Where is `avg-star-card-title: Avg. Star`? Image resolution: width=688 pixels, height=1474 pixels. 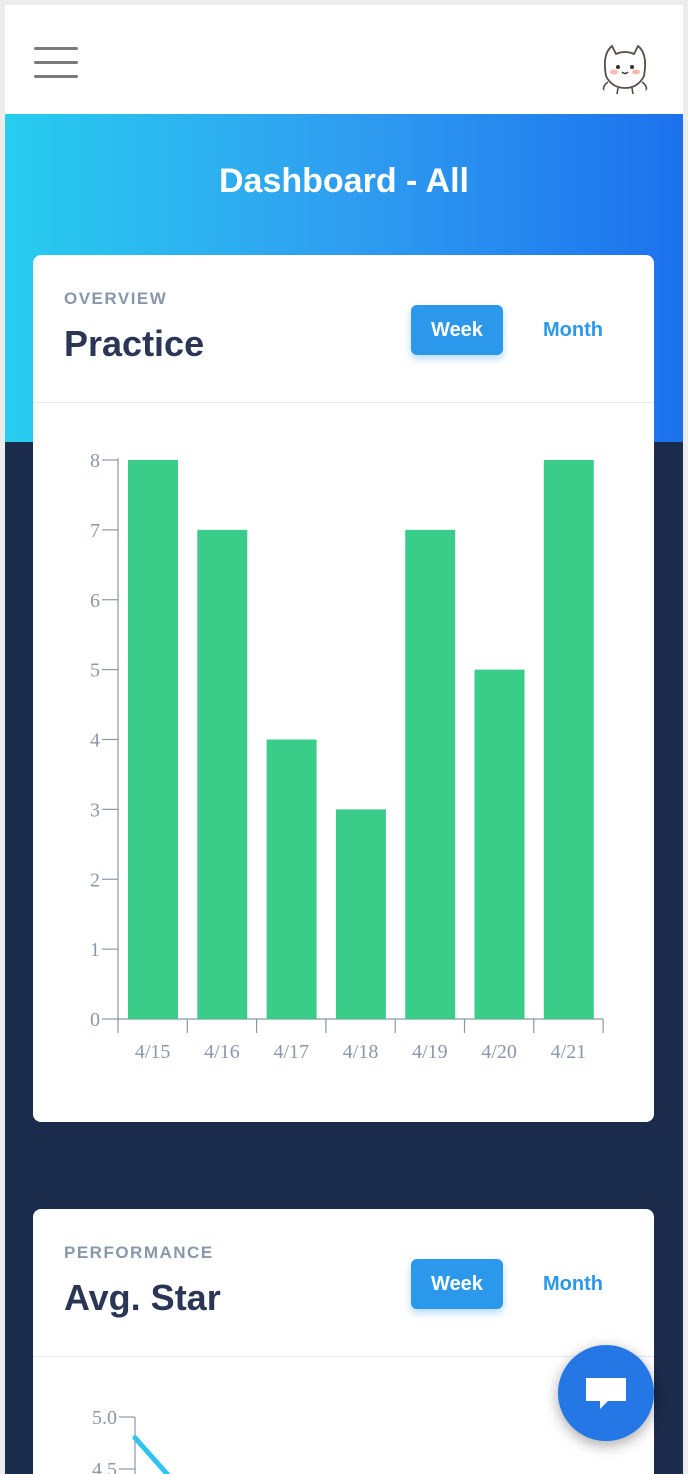
avg-star-card-title: Avg. Star is located at coordinates (142, 1297).